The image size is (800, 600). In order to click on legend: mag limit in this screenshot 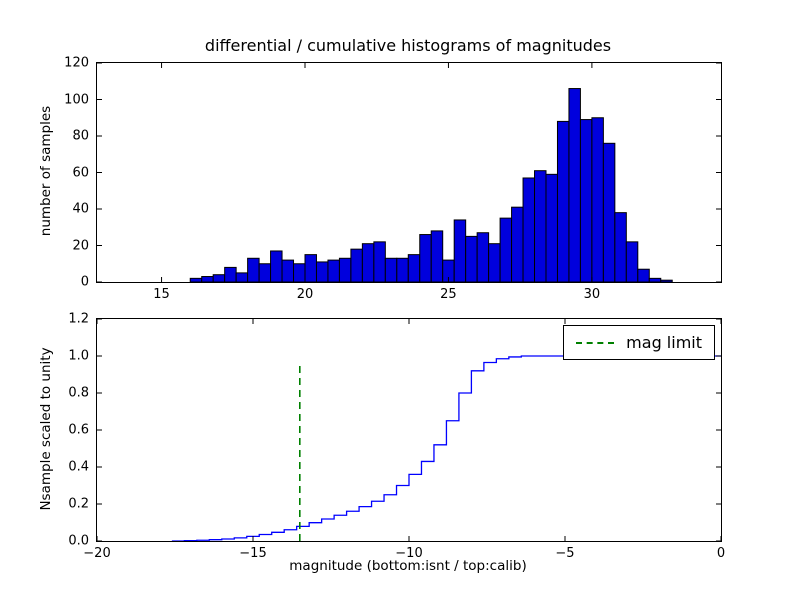, I will do `click(639, 342)`.